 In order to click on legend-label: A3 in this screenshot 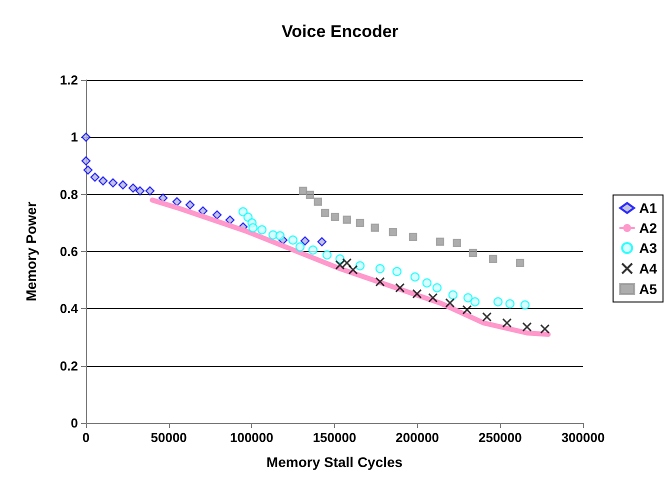, I will do `click(648, 248)`.